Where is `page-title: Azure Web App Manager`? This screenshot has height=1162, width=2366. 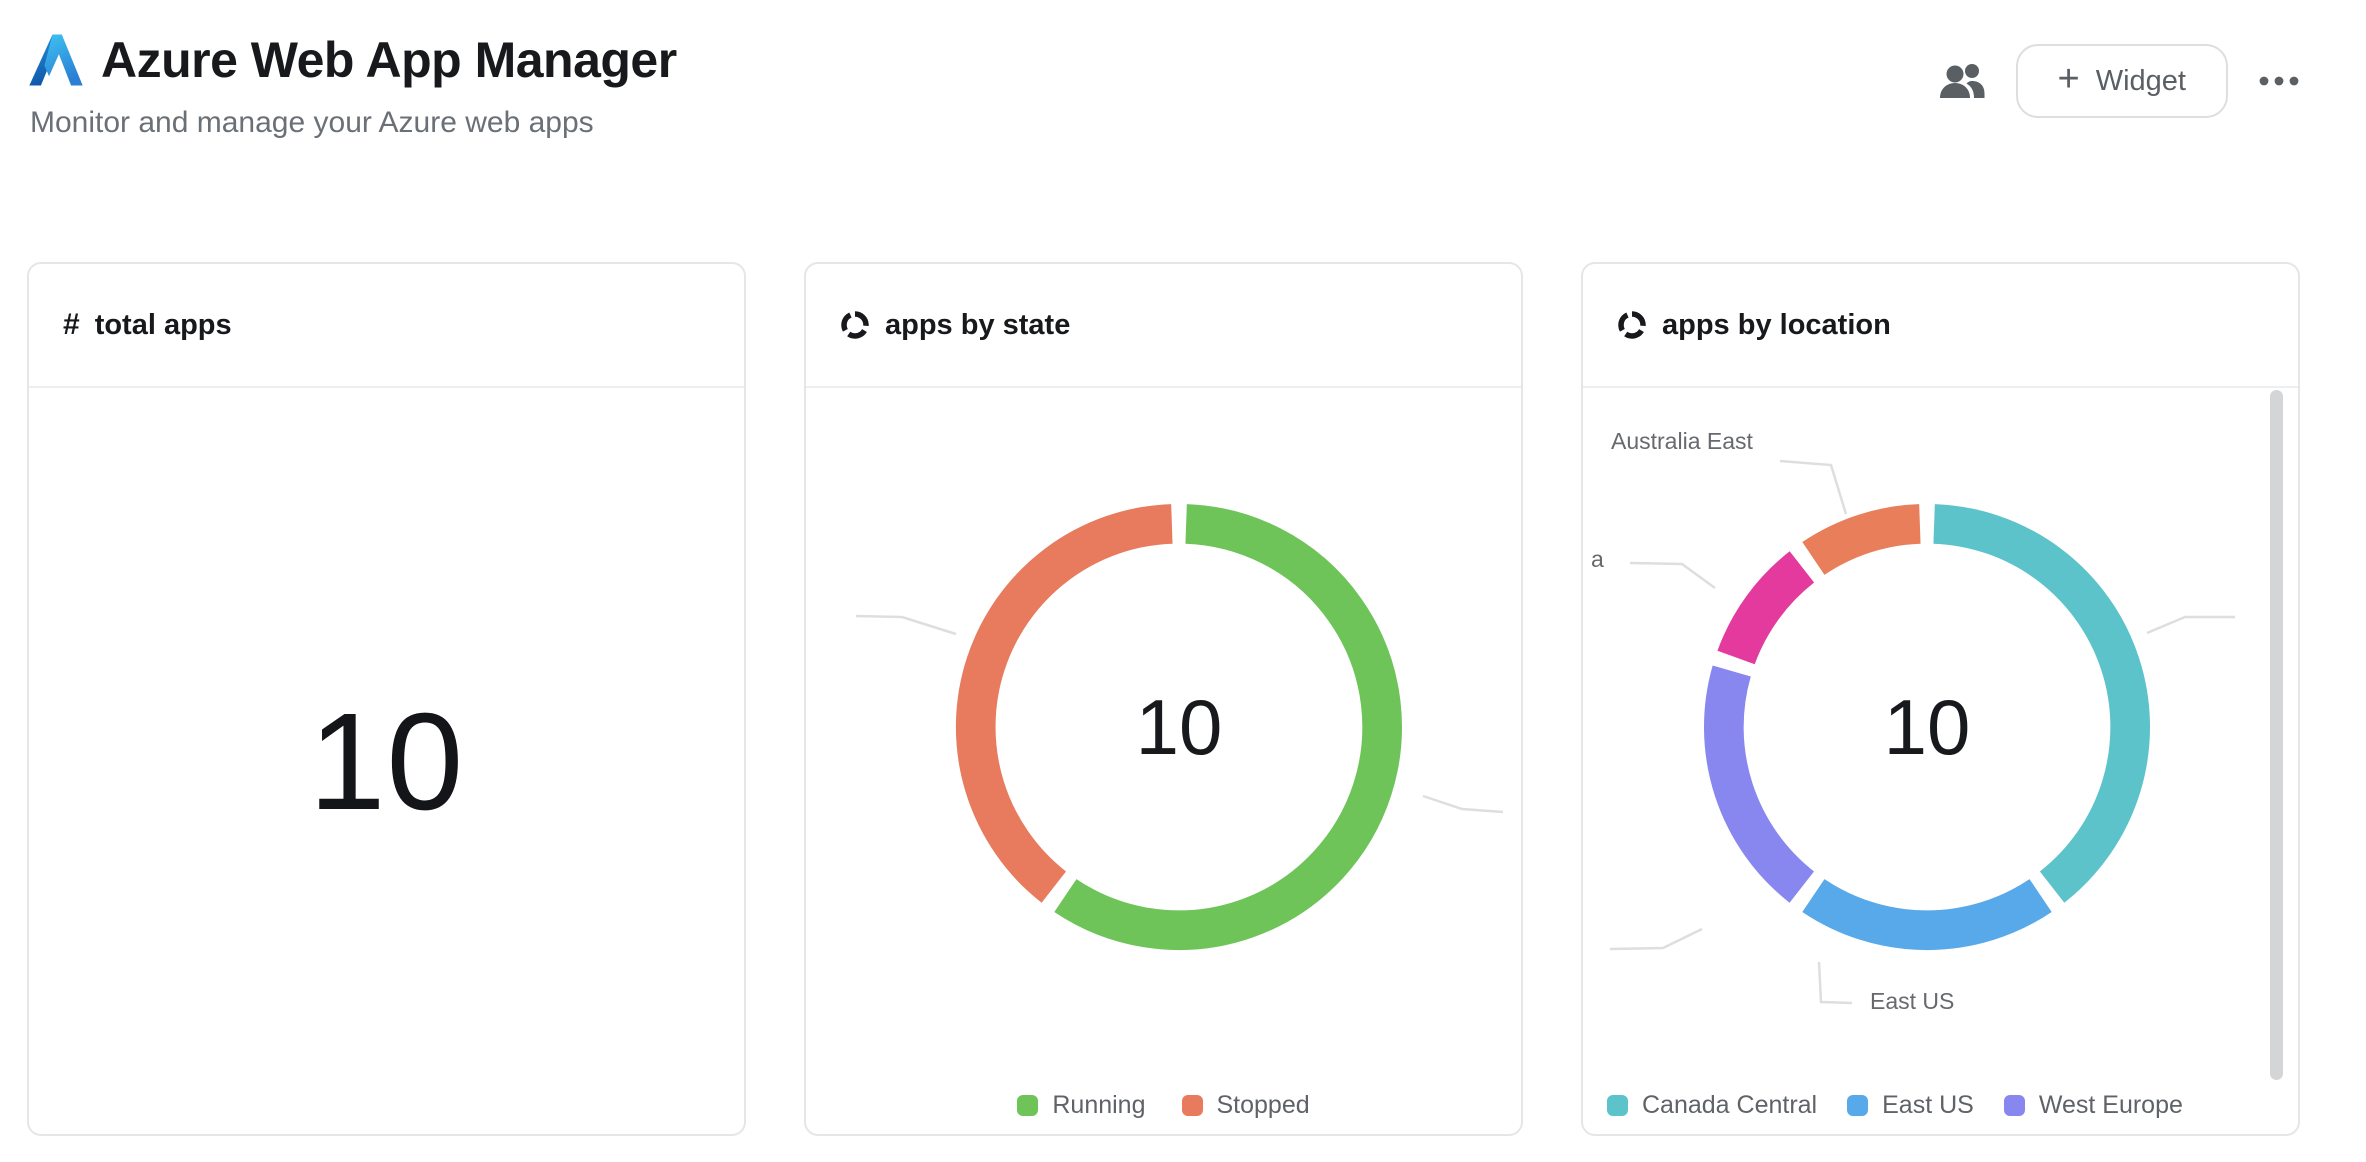
page-title: Azure Web App Manager is located at coordinates (389, 60).